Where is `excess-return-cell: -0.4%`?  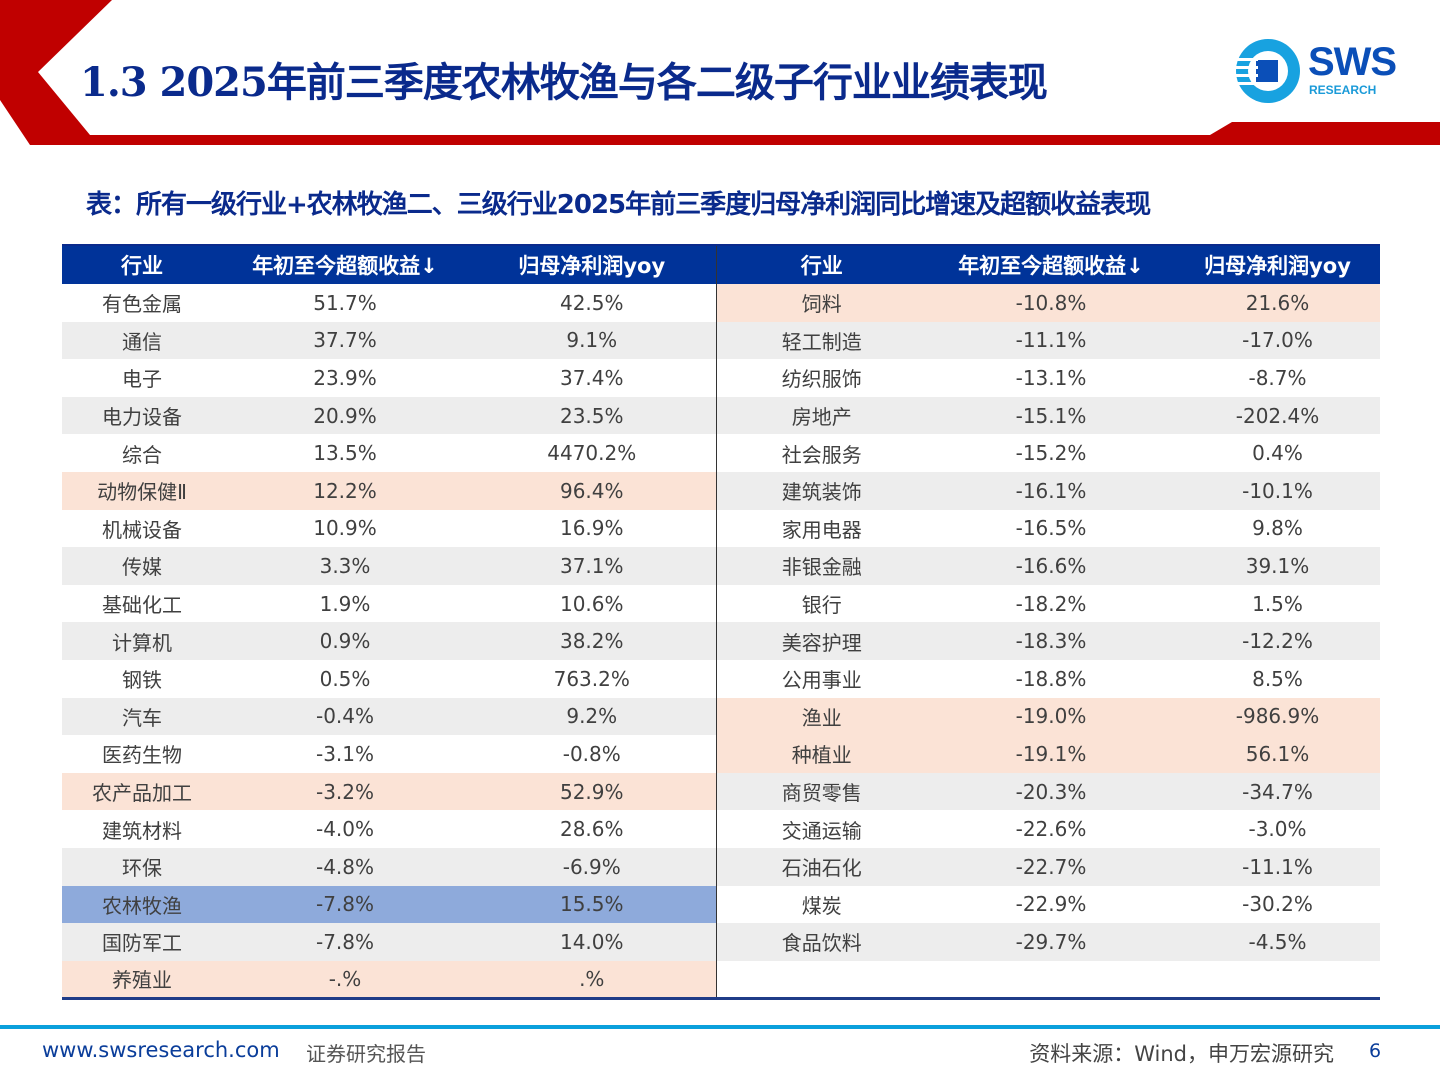 excess-return-cell: -0.4% is located at coordinates (345, 716).